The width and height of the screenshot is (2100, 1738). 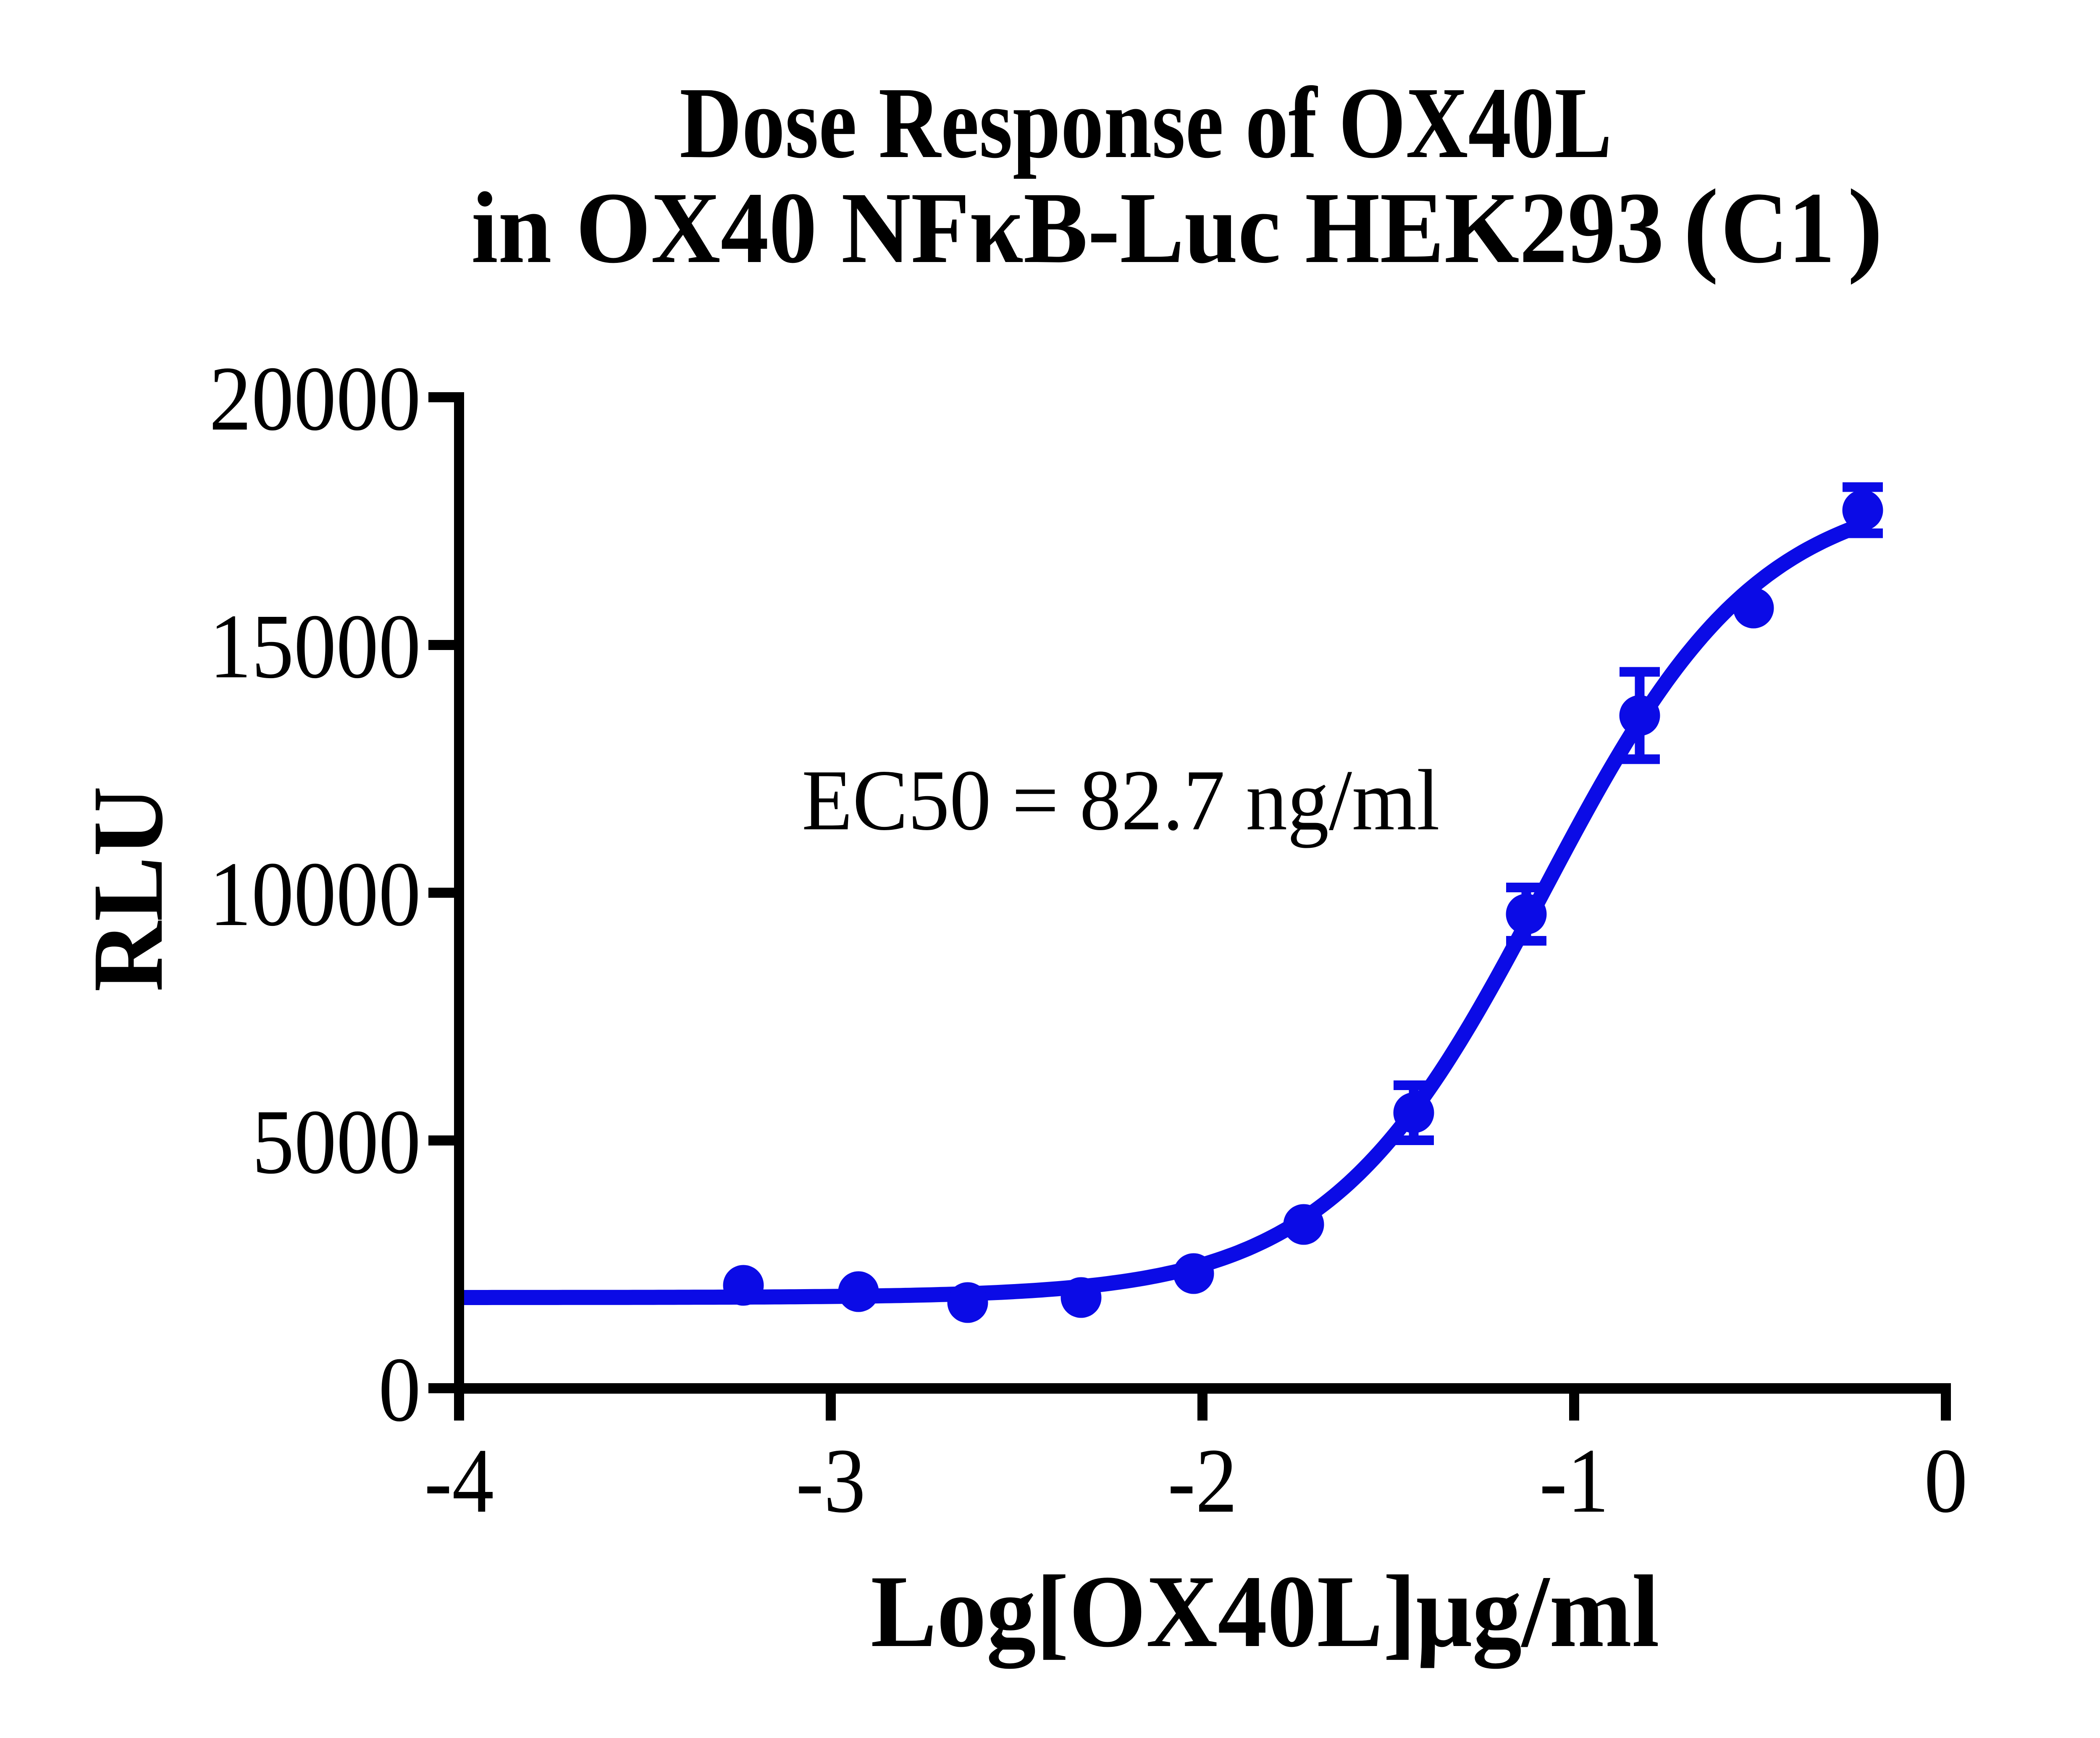 I want to click on svg-text: -3, so click(x=831, y=1481).